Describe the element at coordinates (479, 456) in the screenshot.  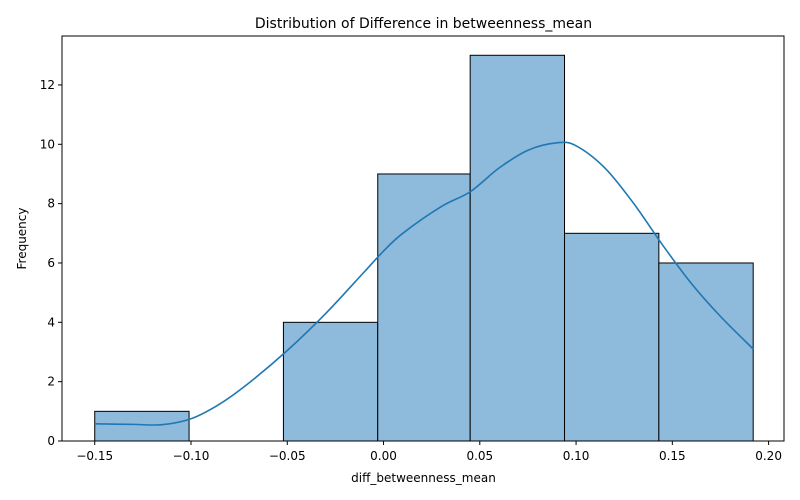
I see `x-tick-label: 0.05` at that location.